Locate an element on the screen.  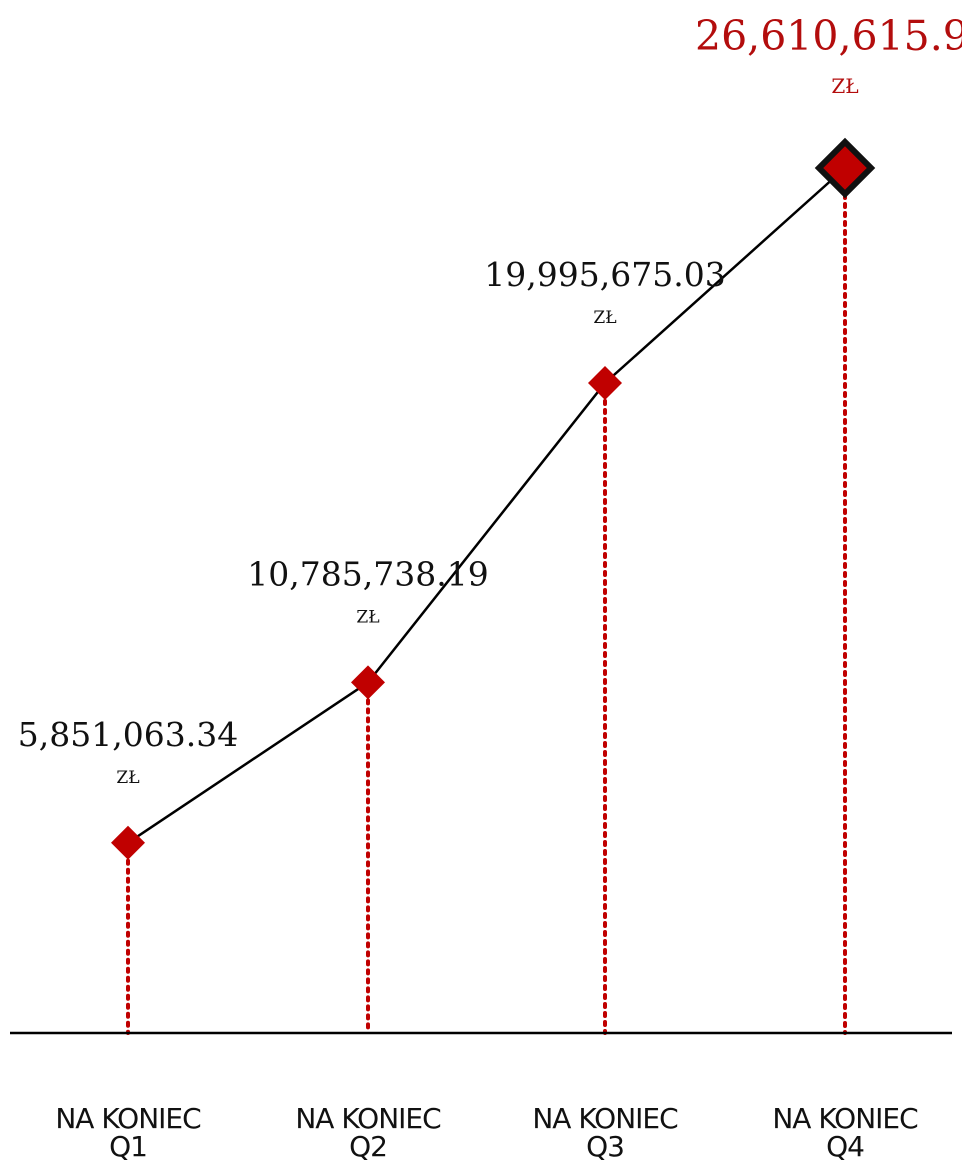
marker-q3 is located at coordinates (605, 383).